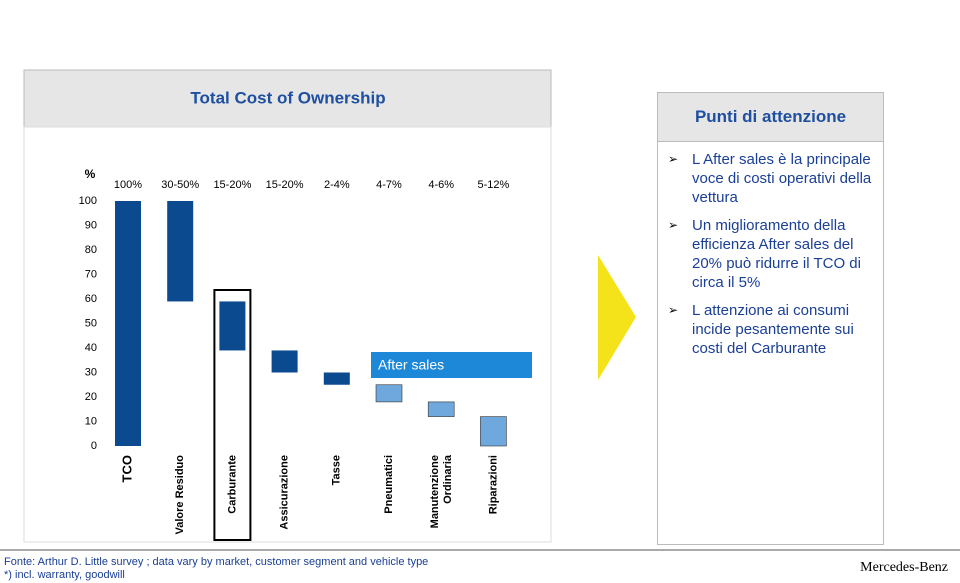  What do you see at coordinates (435, 491) in the screenshot?
I see `x-tick-label: Manutenzione` at bounding box center [435, 491].